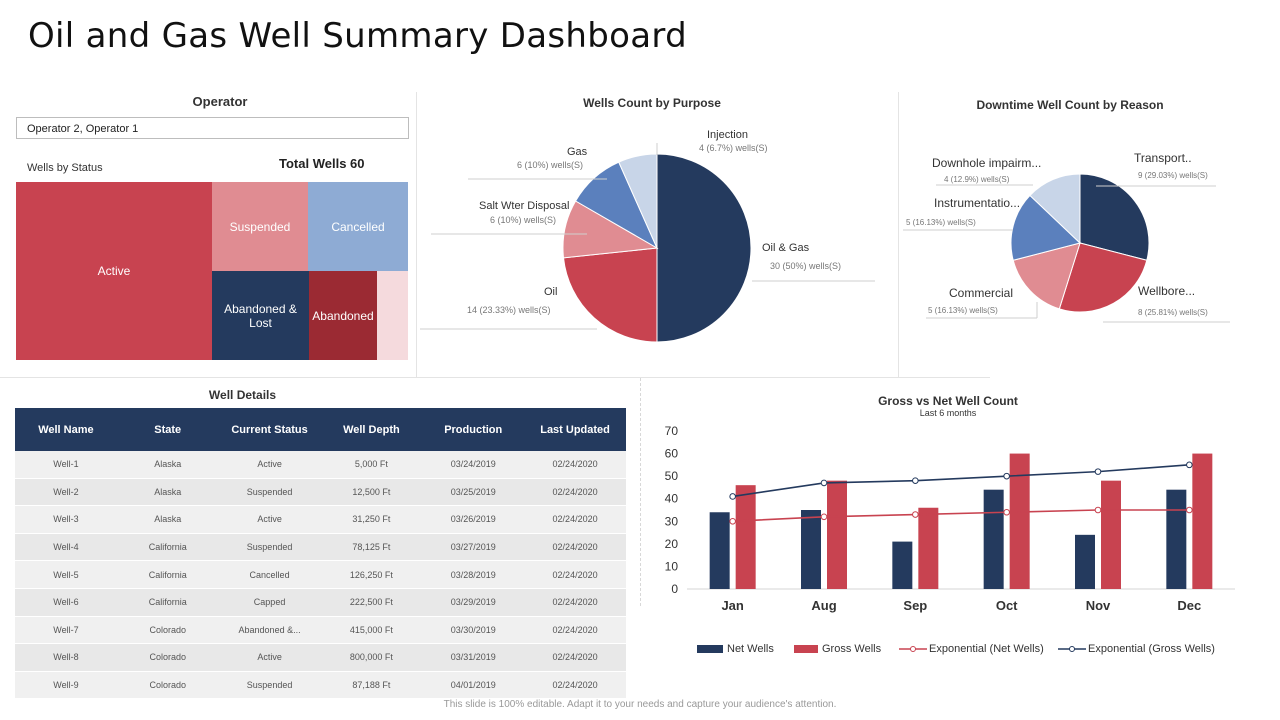  I want to click on column-header: Well Name, so click(66, 429).